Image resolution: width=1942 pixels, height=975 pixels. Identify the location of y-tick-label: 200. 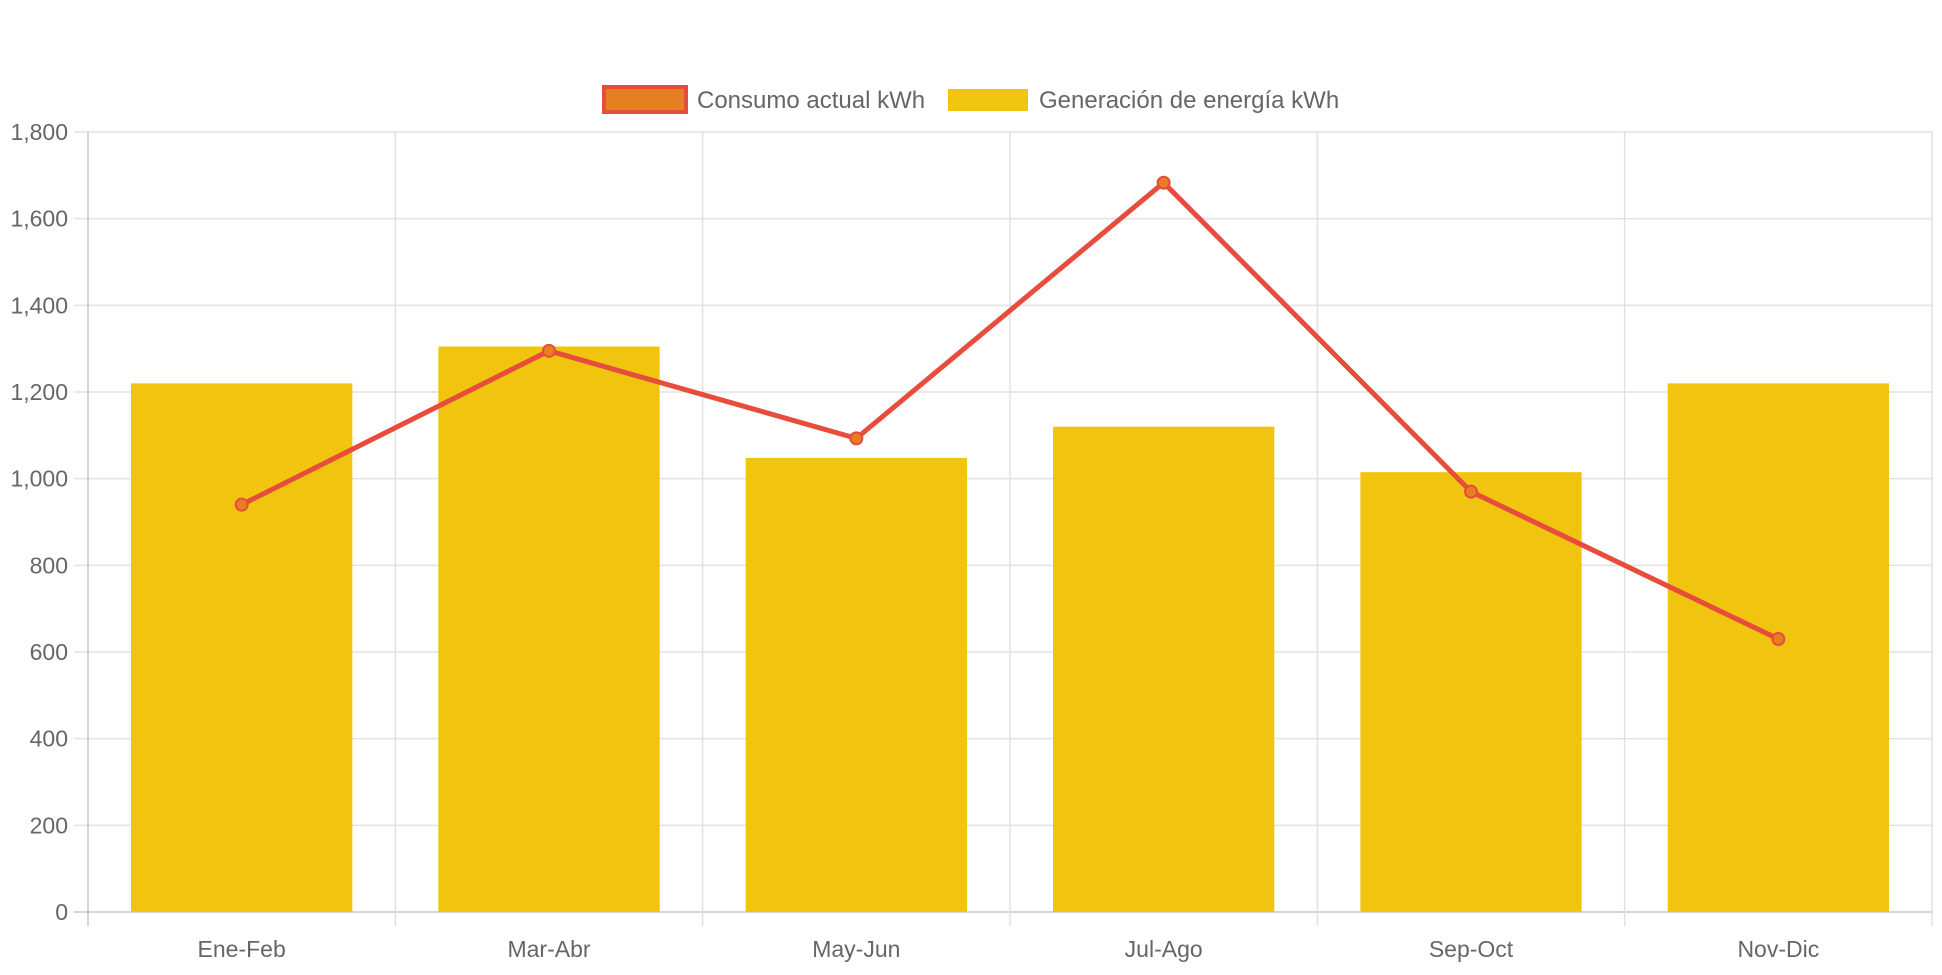
(49, 825).